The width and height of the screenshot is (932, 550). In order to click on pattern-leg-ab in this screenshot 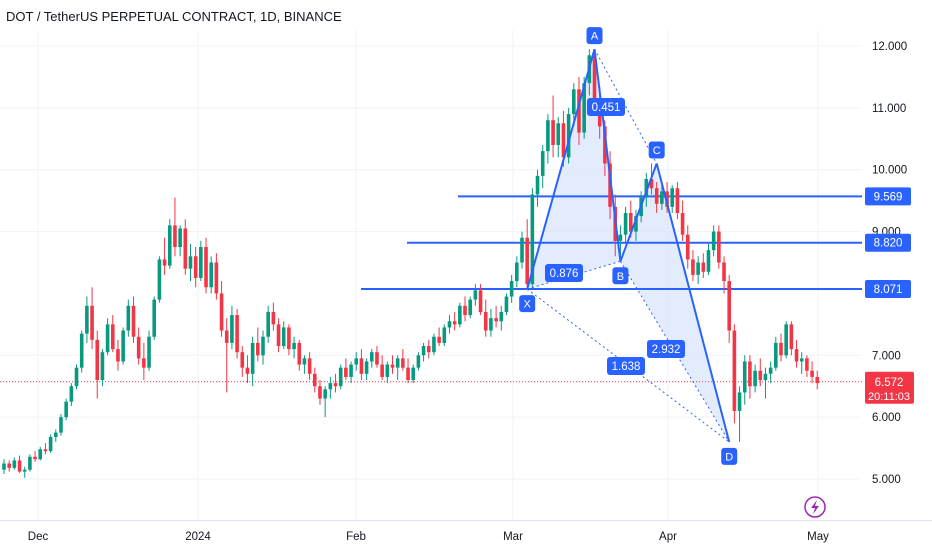, I will do `click(607, 155)`.